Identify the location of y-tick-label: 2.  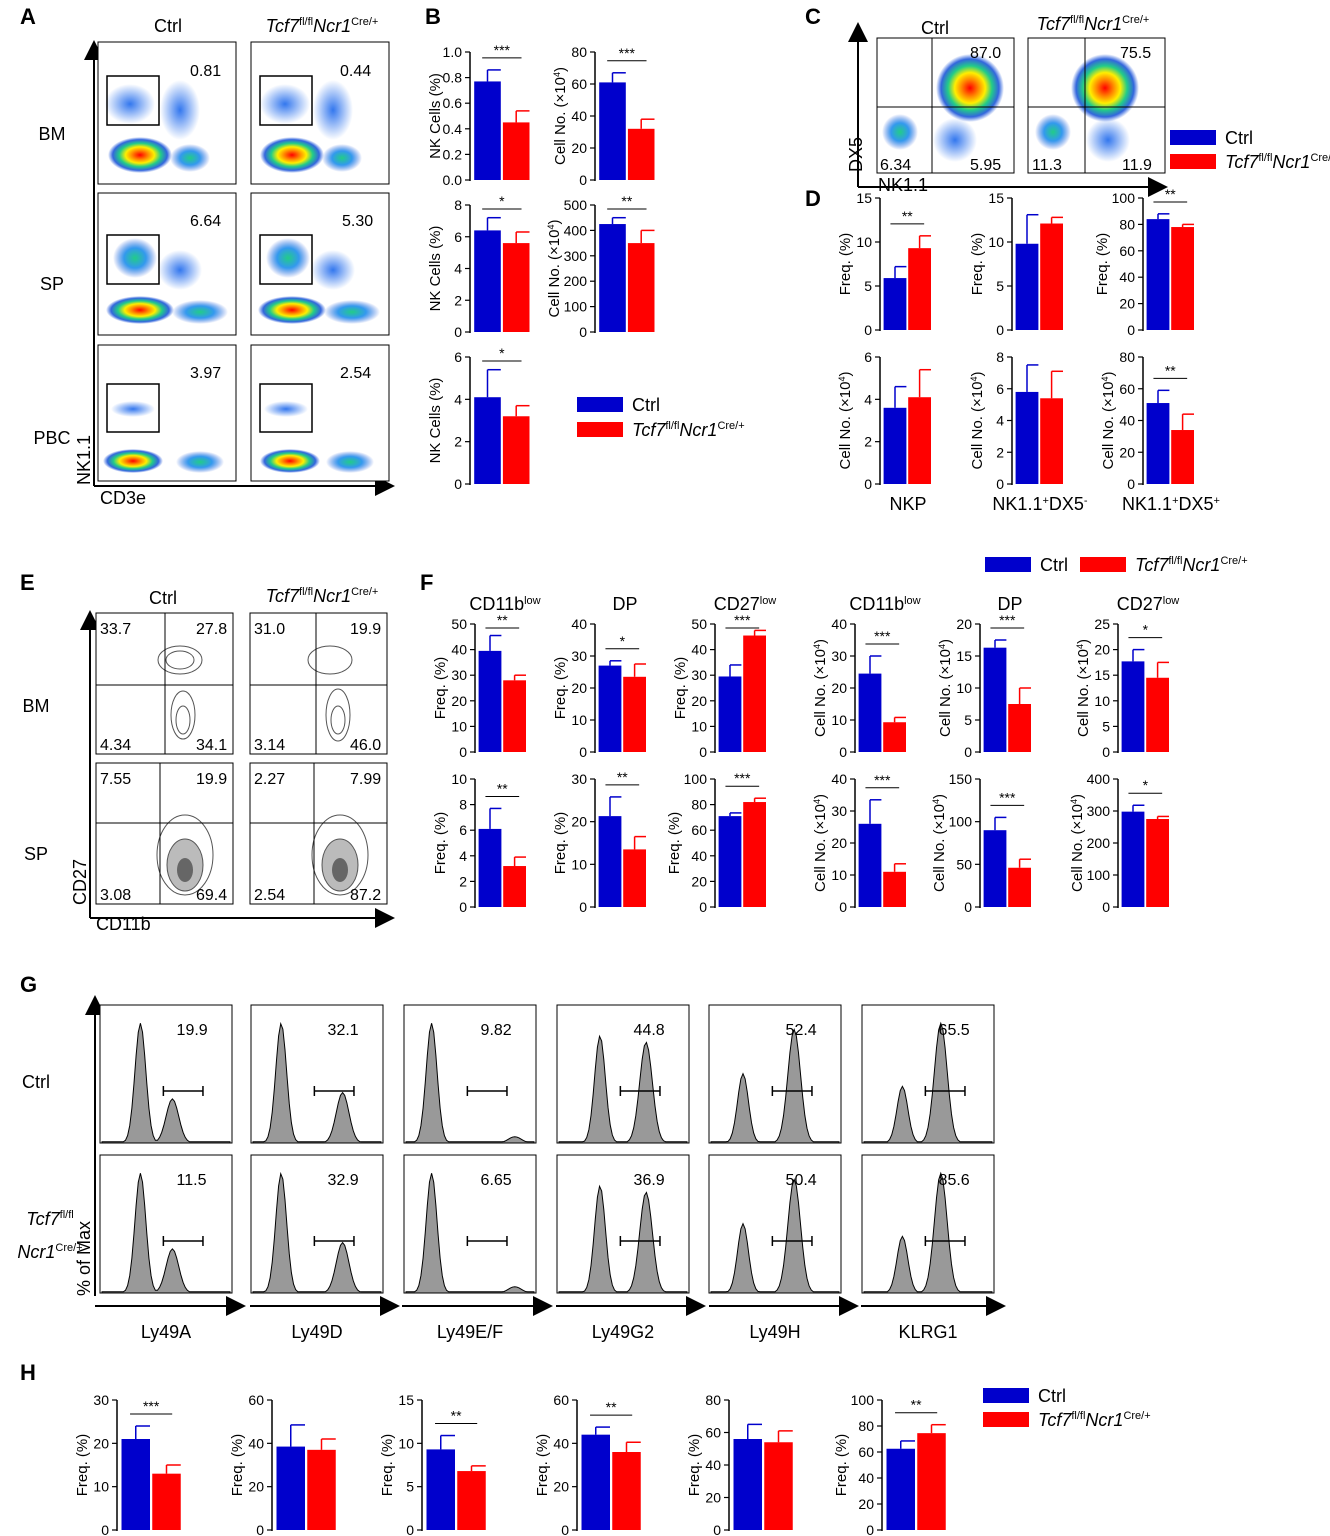
(458, 300).